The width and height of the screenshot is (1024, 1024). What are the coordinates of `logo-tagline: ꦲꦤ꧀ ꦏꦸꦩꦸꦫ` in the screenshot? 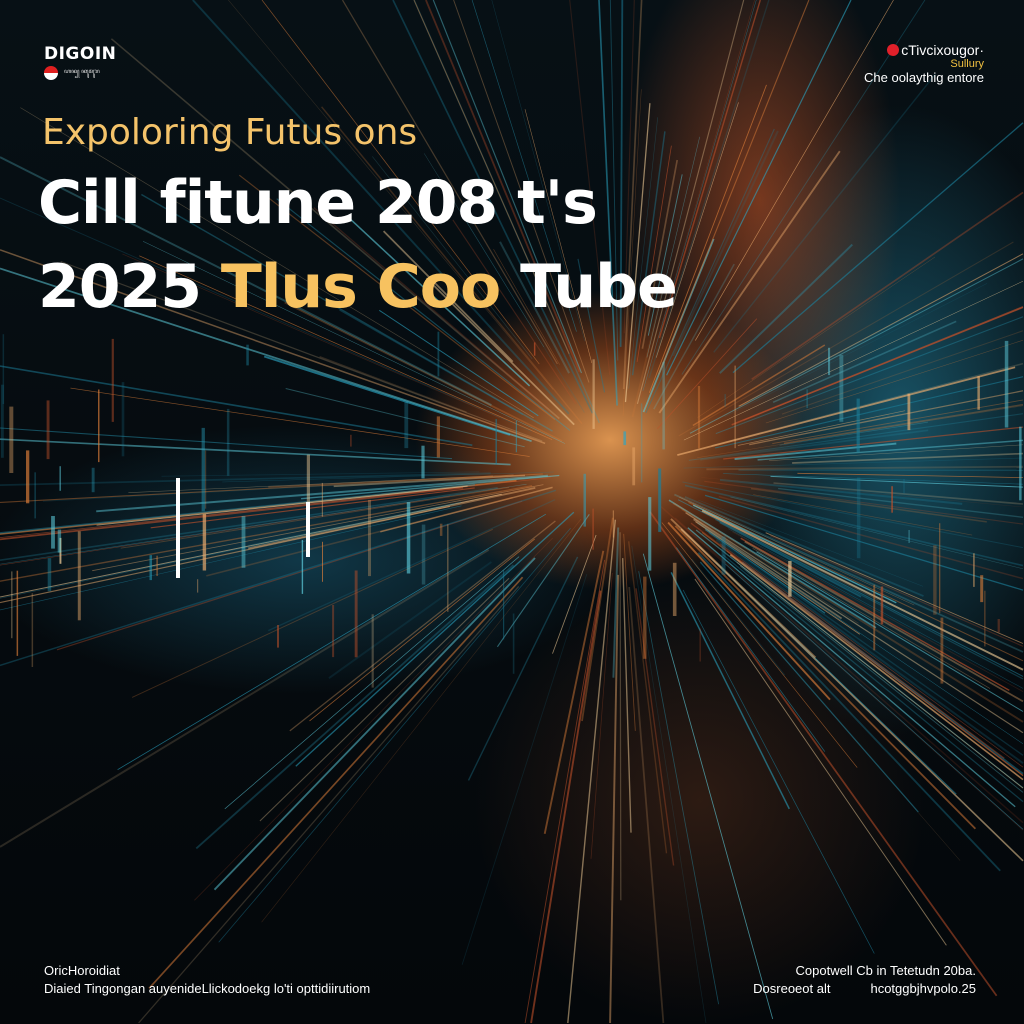 It's located at (82, 72).